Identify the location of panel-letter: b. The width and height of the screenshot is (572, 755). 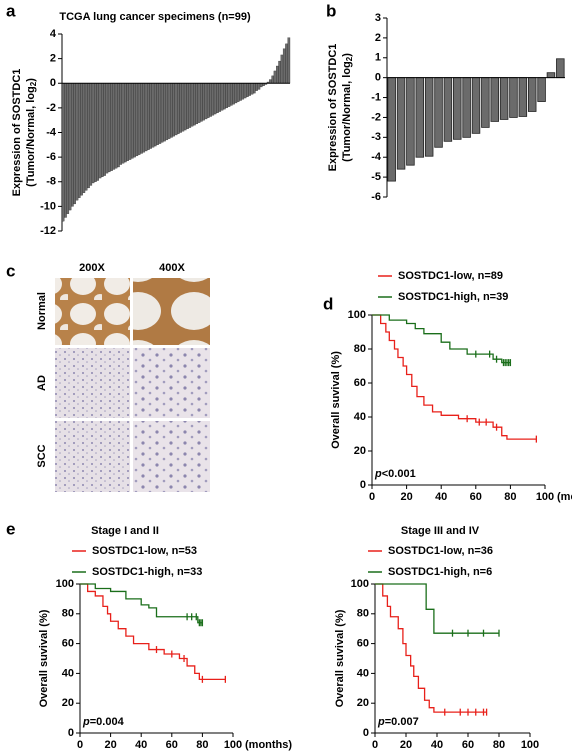
(331, 10).